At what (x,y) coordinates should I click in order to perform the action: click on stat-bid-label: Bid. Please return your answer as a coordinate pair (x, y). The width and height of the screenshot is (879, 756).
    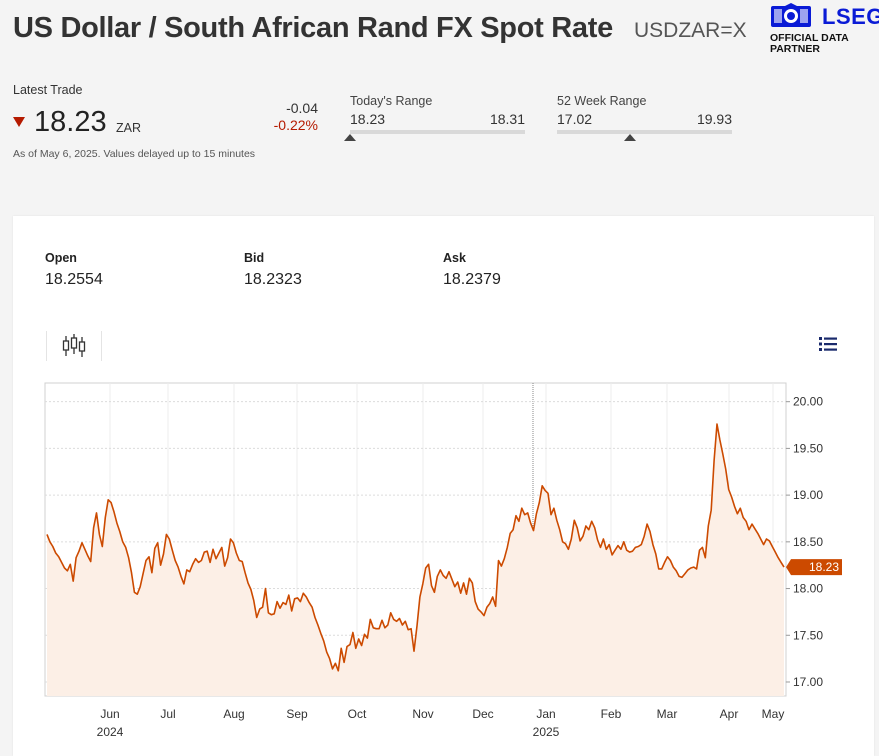
    Looking at the image, I should click on (254, 258).